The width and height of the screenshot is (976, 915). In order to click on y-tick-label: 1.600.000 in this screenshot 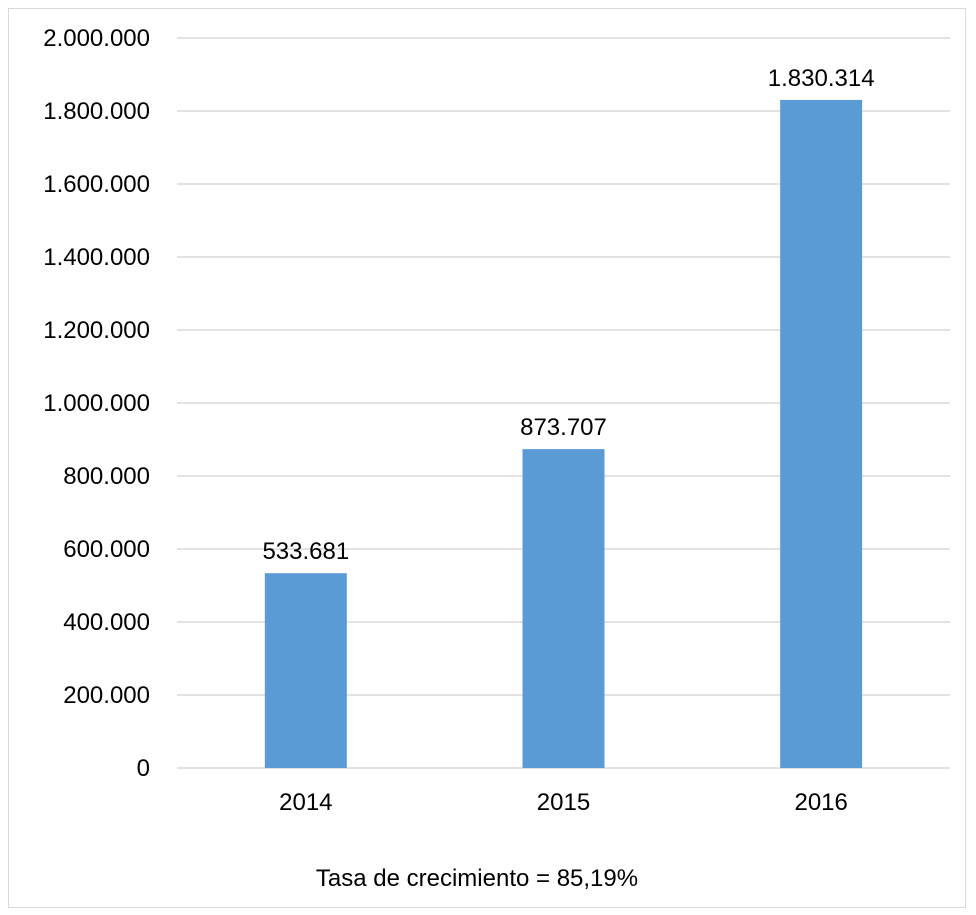, I will do `click(96, 184)`.